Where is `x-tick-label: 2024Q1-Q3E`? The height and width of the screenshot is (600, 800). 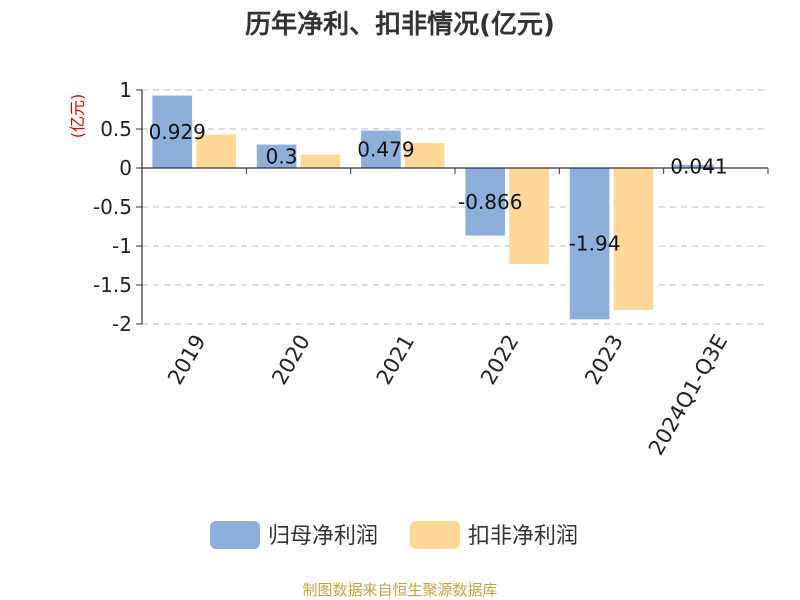 x-tick-label: 2024Q1-Q3E is located at coordinates (688, 395).